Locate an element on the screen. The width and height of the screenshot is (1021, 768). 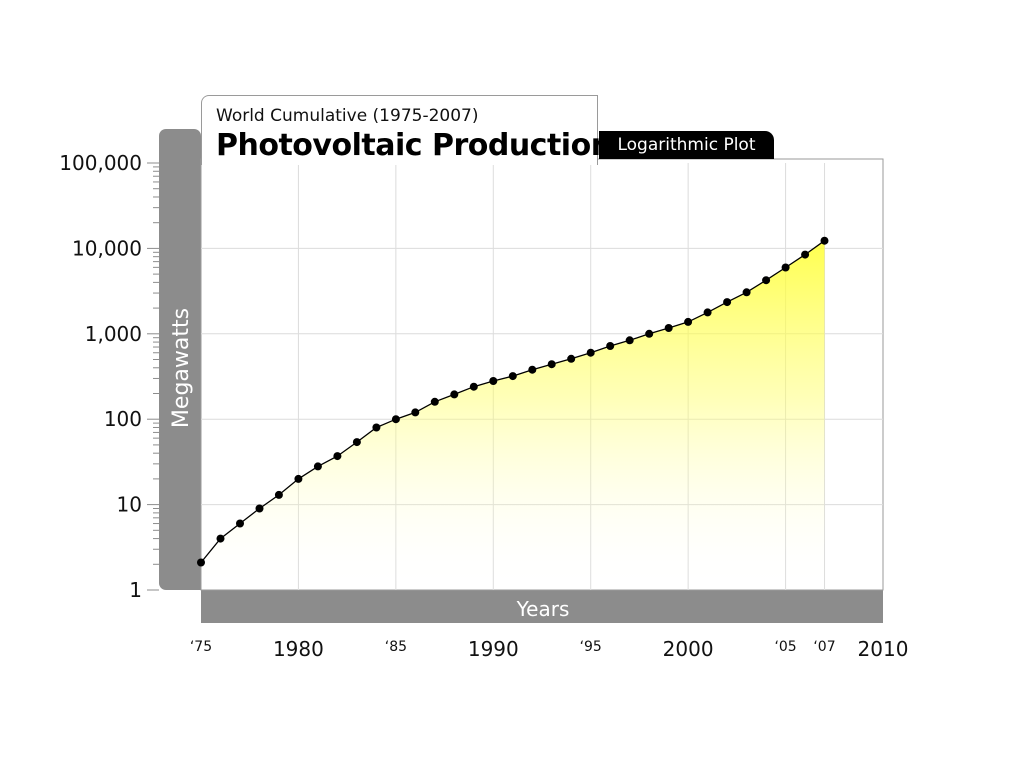
y-tick-label: 1,000 is located at coordinates (113, 334).